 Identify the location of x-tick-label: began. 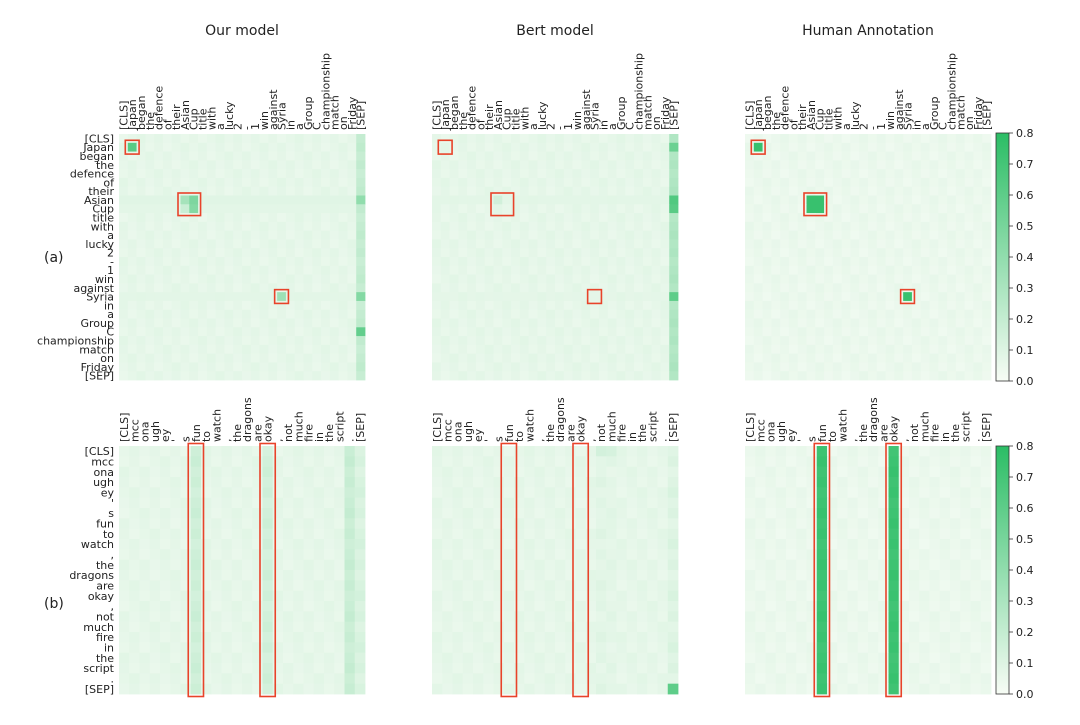
(454, 113).